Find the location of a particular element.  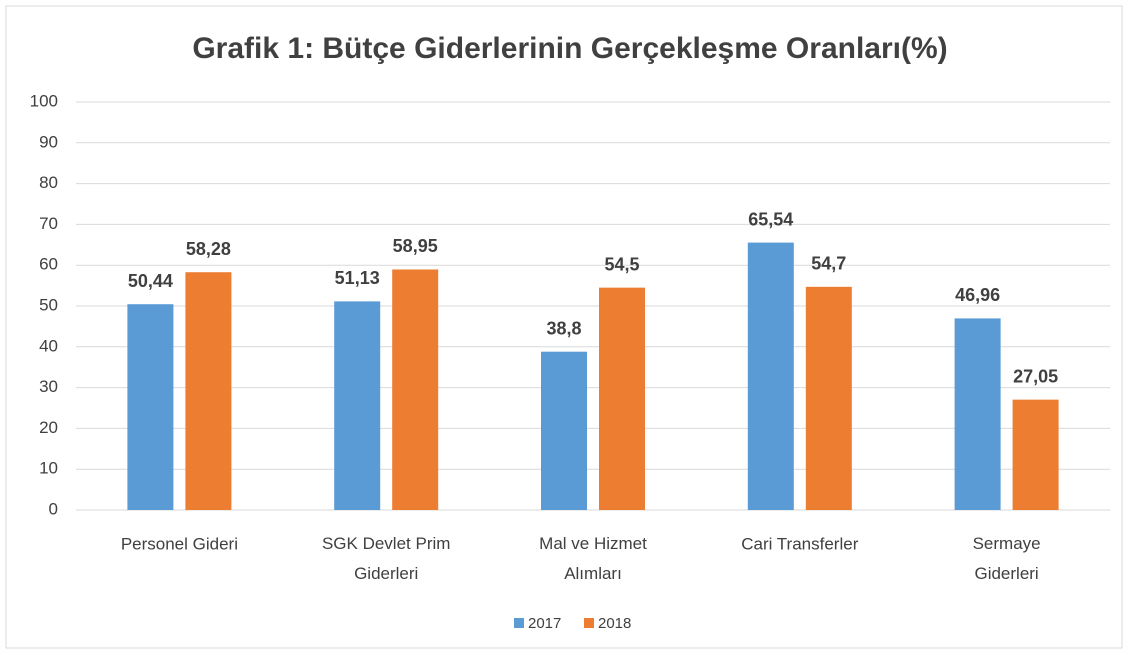

y-tick-label: 20 is located at coordinates (48, 427).